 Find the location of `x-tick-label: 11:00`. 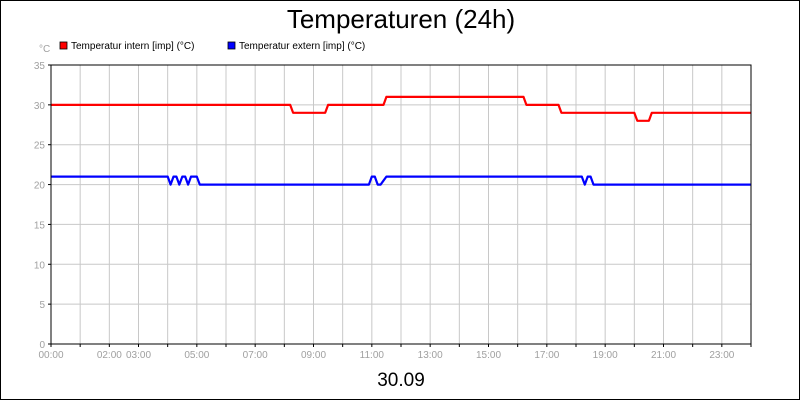

x-tick-label: 11:00 is located at coordinates (372, 355).